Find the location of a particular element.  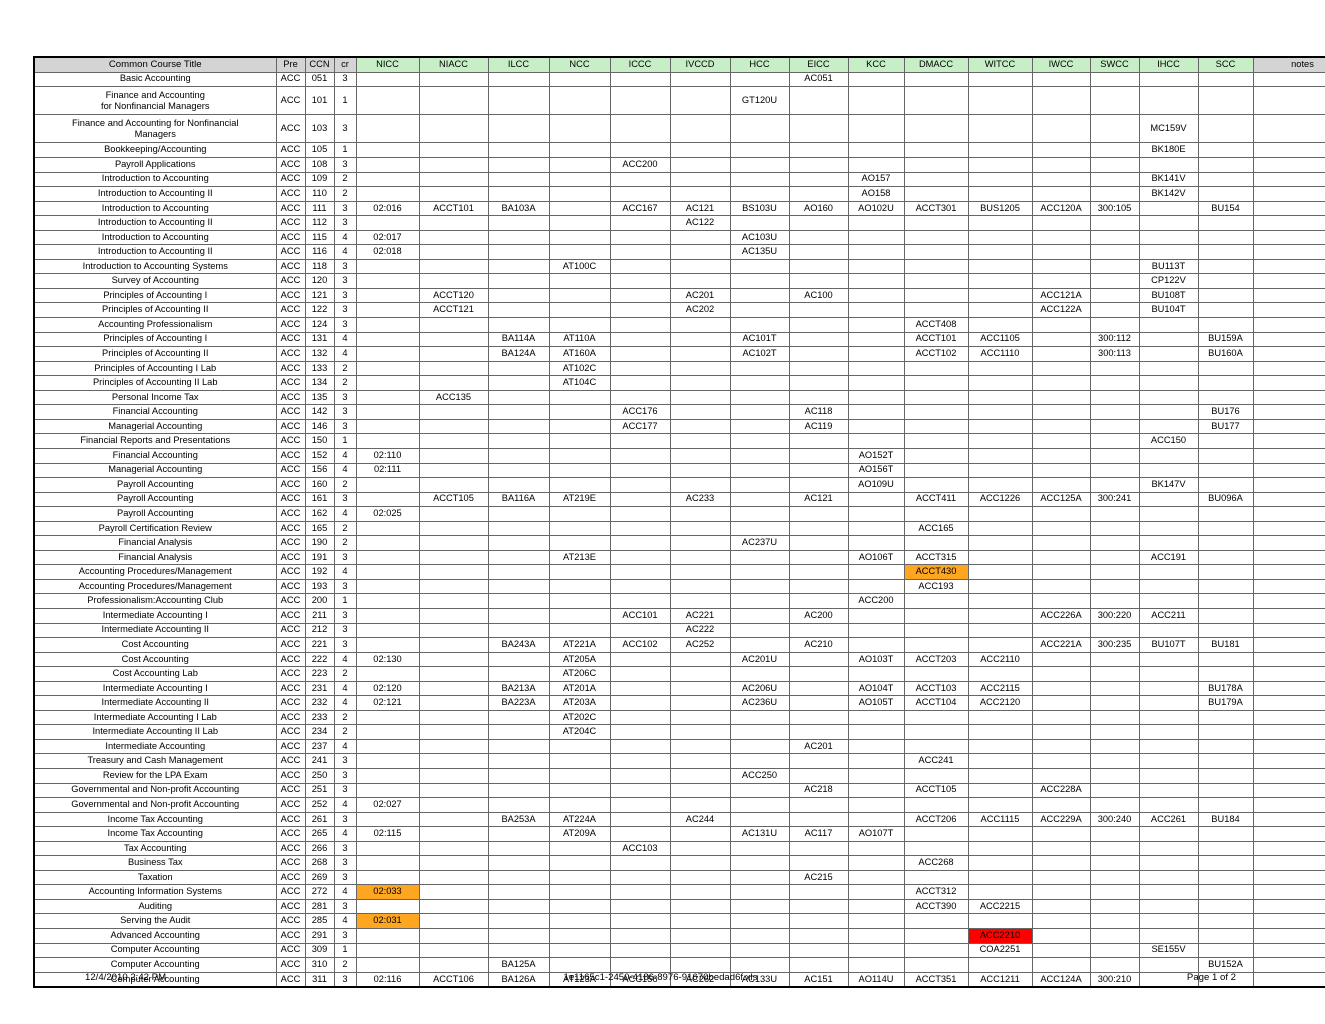

college-equivalent-cell: 02:025 is located at coordinates (387, 514).